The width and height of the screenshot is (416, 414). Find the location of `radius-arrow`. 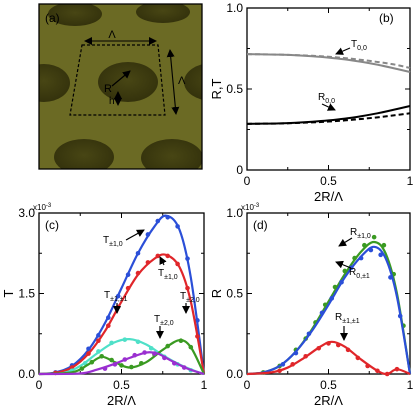

radius-arrow is located at coordinates (121, 78).